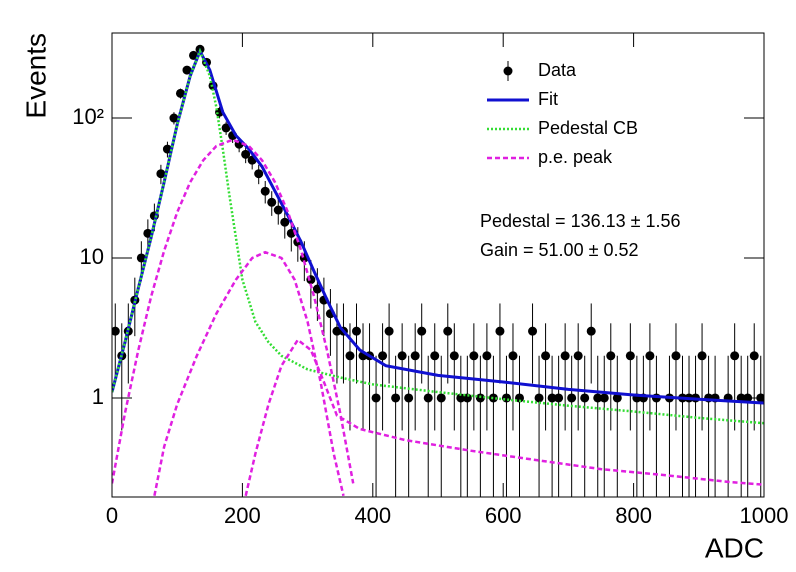 Image resolution: width=796 pixels, height=572 pixels. What do you see at coordinates (557, 70) in the screenshot?
I see `legend-label: Data` at bounding box center [557, 70].